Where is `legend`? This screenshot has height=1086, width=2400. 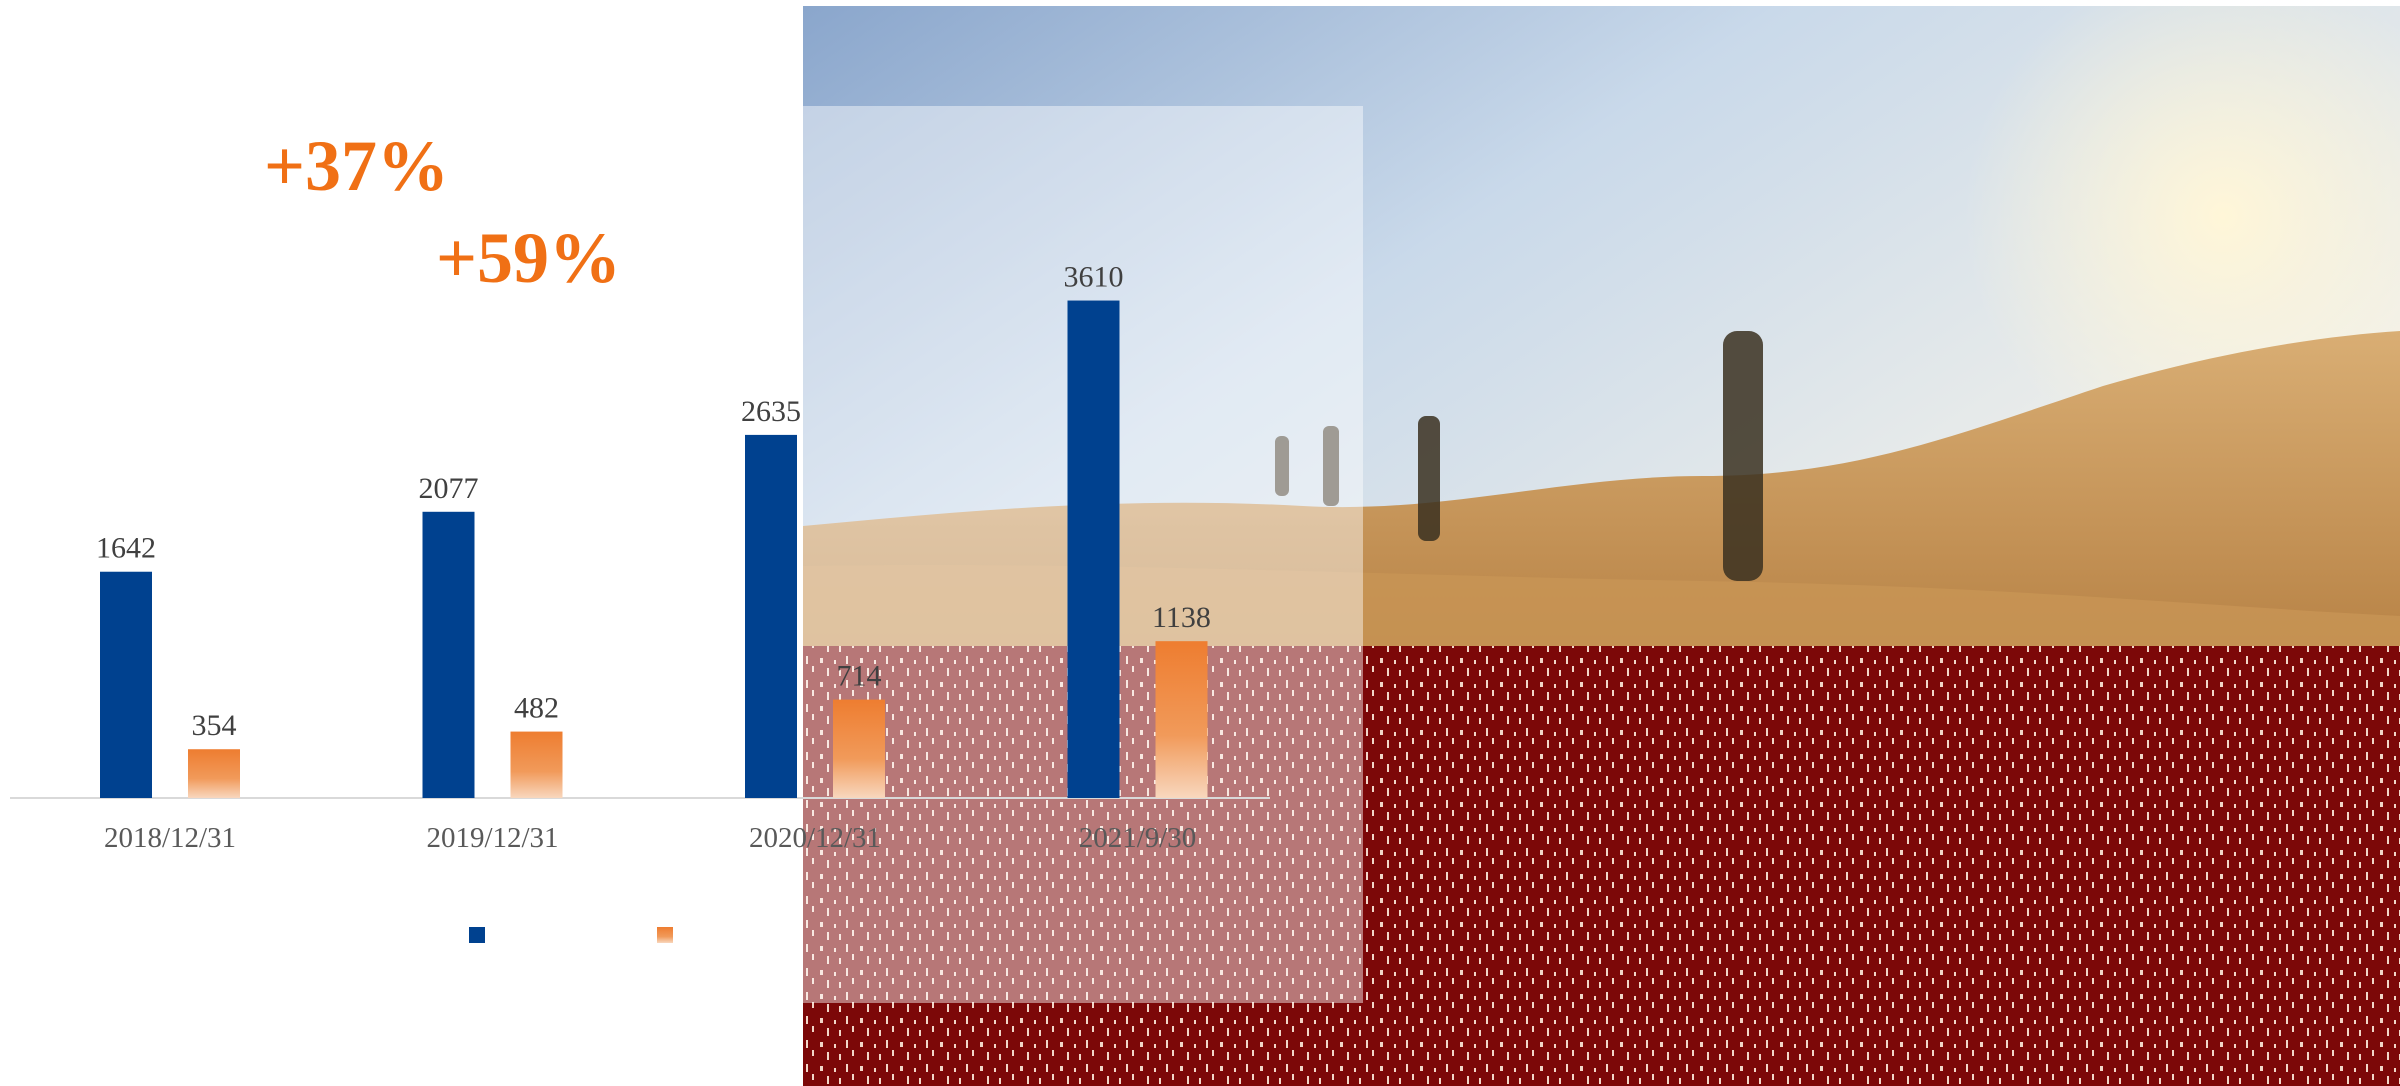
legend is located at coordinates (571, 935).